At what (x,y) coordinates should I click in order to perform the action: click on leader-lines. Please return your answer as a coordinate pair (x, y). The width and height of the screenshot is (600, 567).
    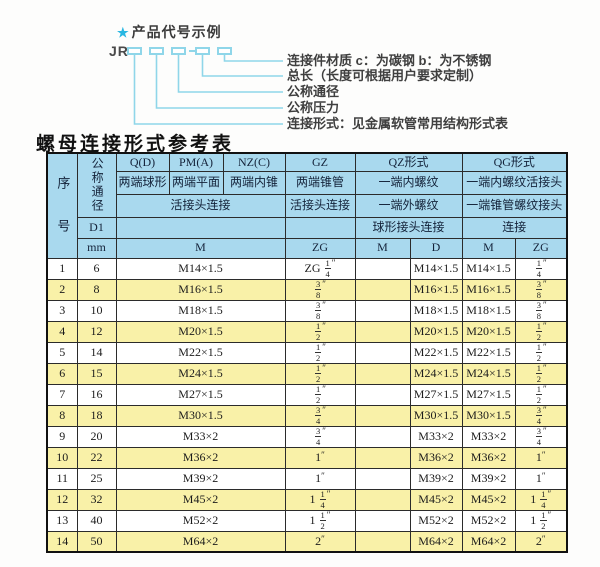
    Looking at the image, I should click on (208, 90).